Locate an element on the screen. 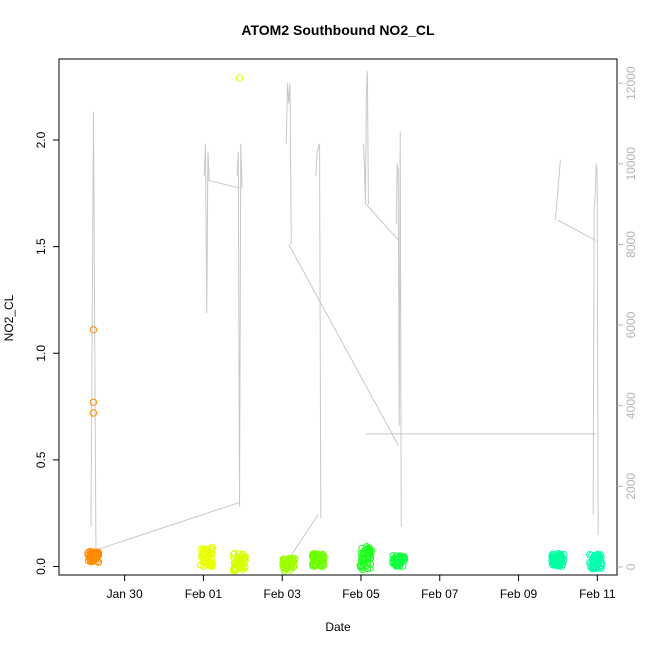 Image resolution: width=650 pixels, height=650 pixels. x-tick-label: Feb 01 is located at coordinates (204, 594).